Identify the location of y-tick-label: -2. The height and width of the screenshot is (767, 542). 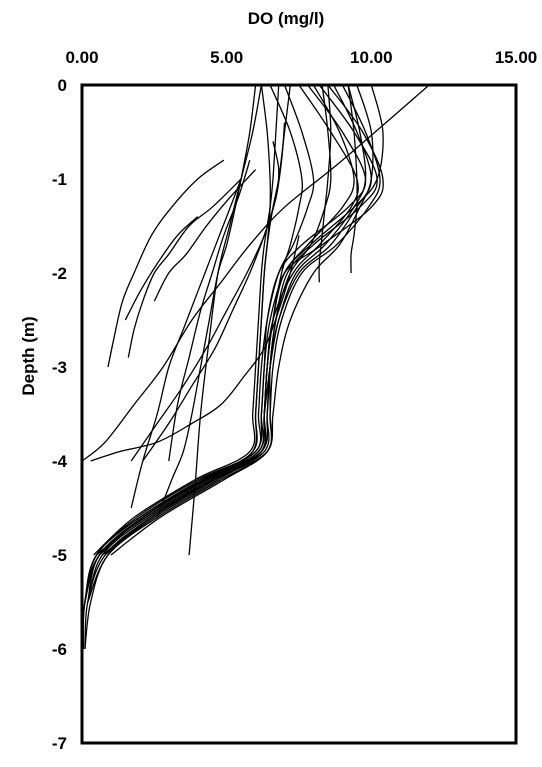
(59, 273).